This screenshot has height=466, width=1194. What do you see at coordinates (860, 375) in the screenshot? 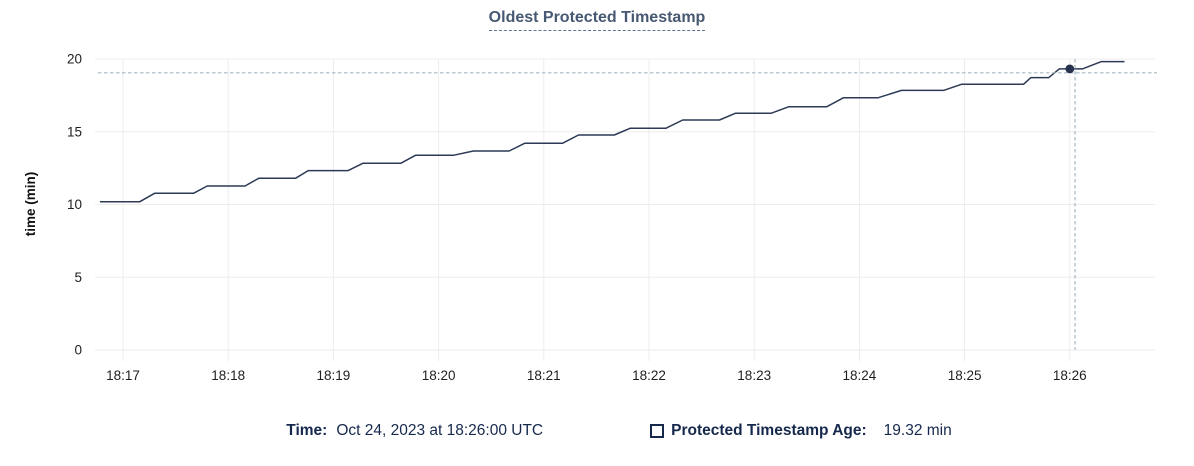
I see `x-tick-label: 18:24` at bounding box center [860, 375].